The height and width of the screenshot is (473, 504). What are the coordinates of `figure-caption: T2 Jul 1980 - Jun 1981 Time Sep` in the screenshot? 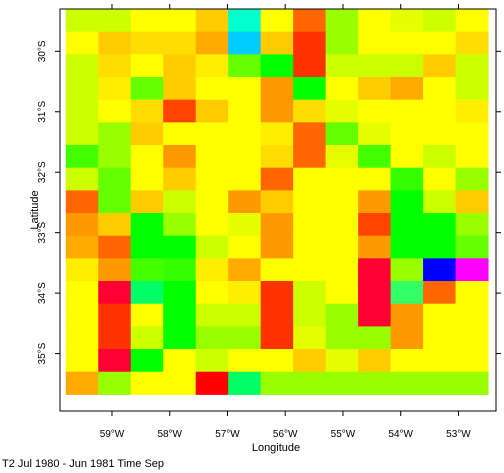 It's located at (83, 464).